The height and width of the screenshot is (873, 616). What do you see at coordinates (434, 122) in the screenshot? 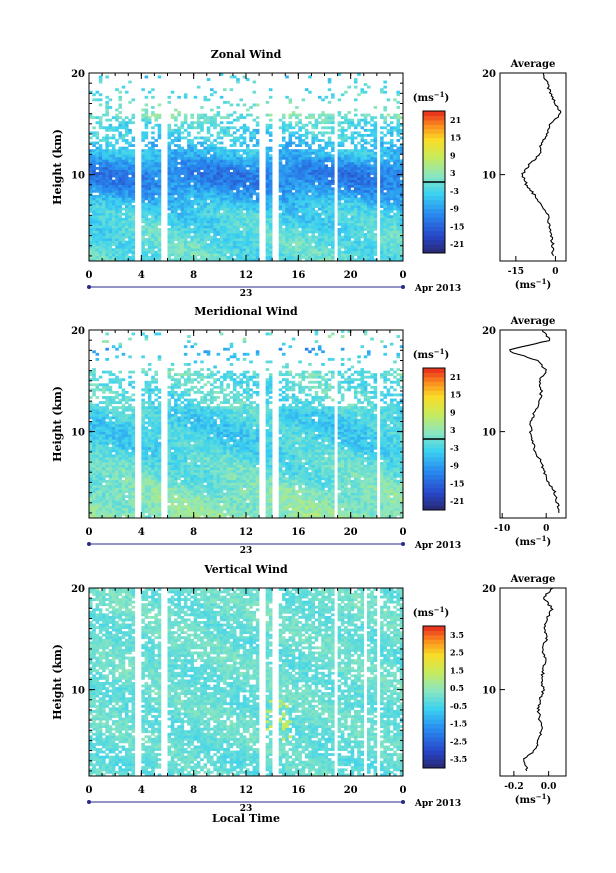
I see `colorbar-segment` at bounding box center [434, 122].